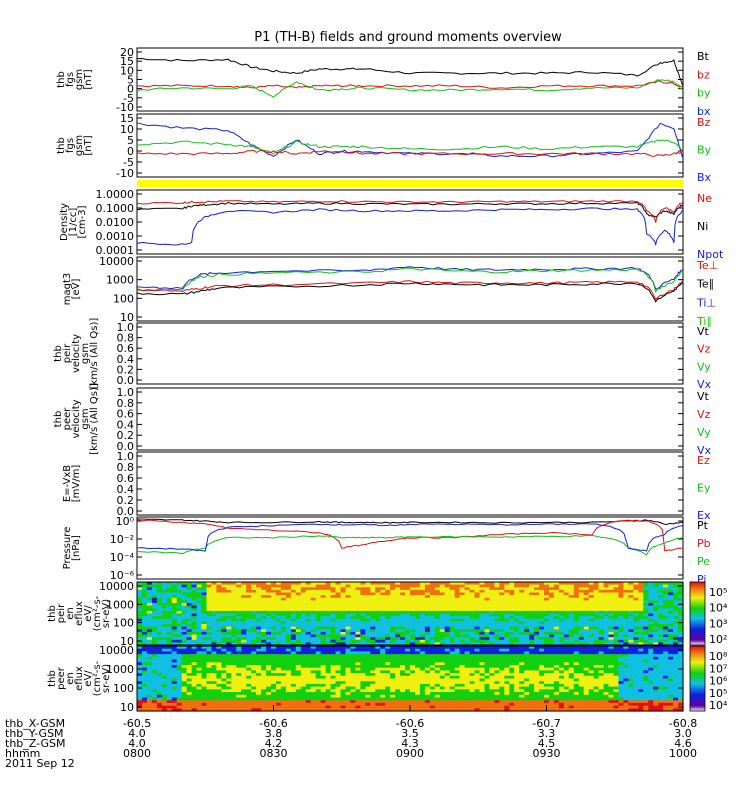 The width and height of the screenshot is (750, 804). I want to click on legend-entry: Ne, so click(704, 198).